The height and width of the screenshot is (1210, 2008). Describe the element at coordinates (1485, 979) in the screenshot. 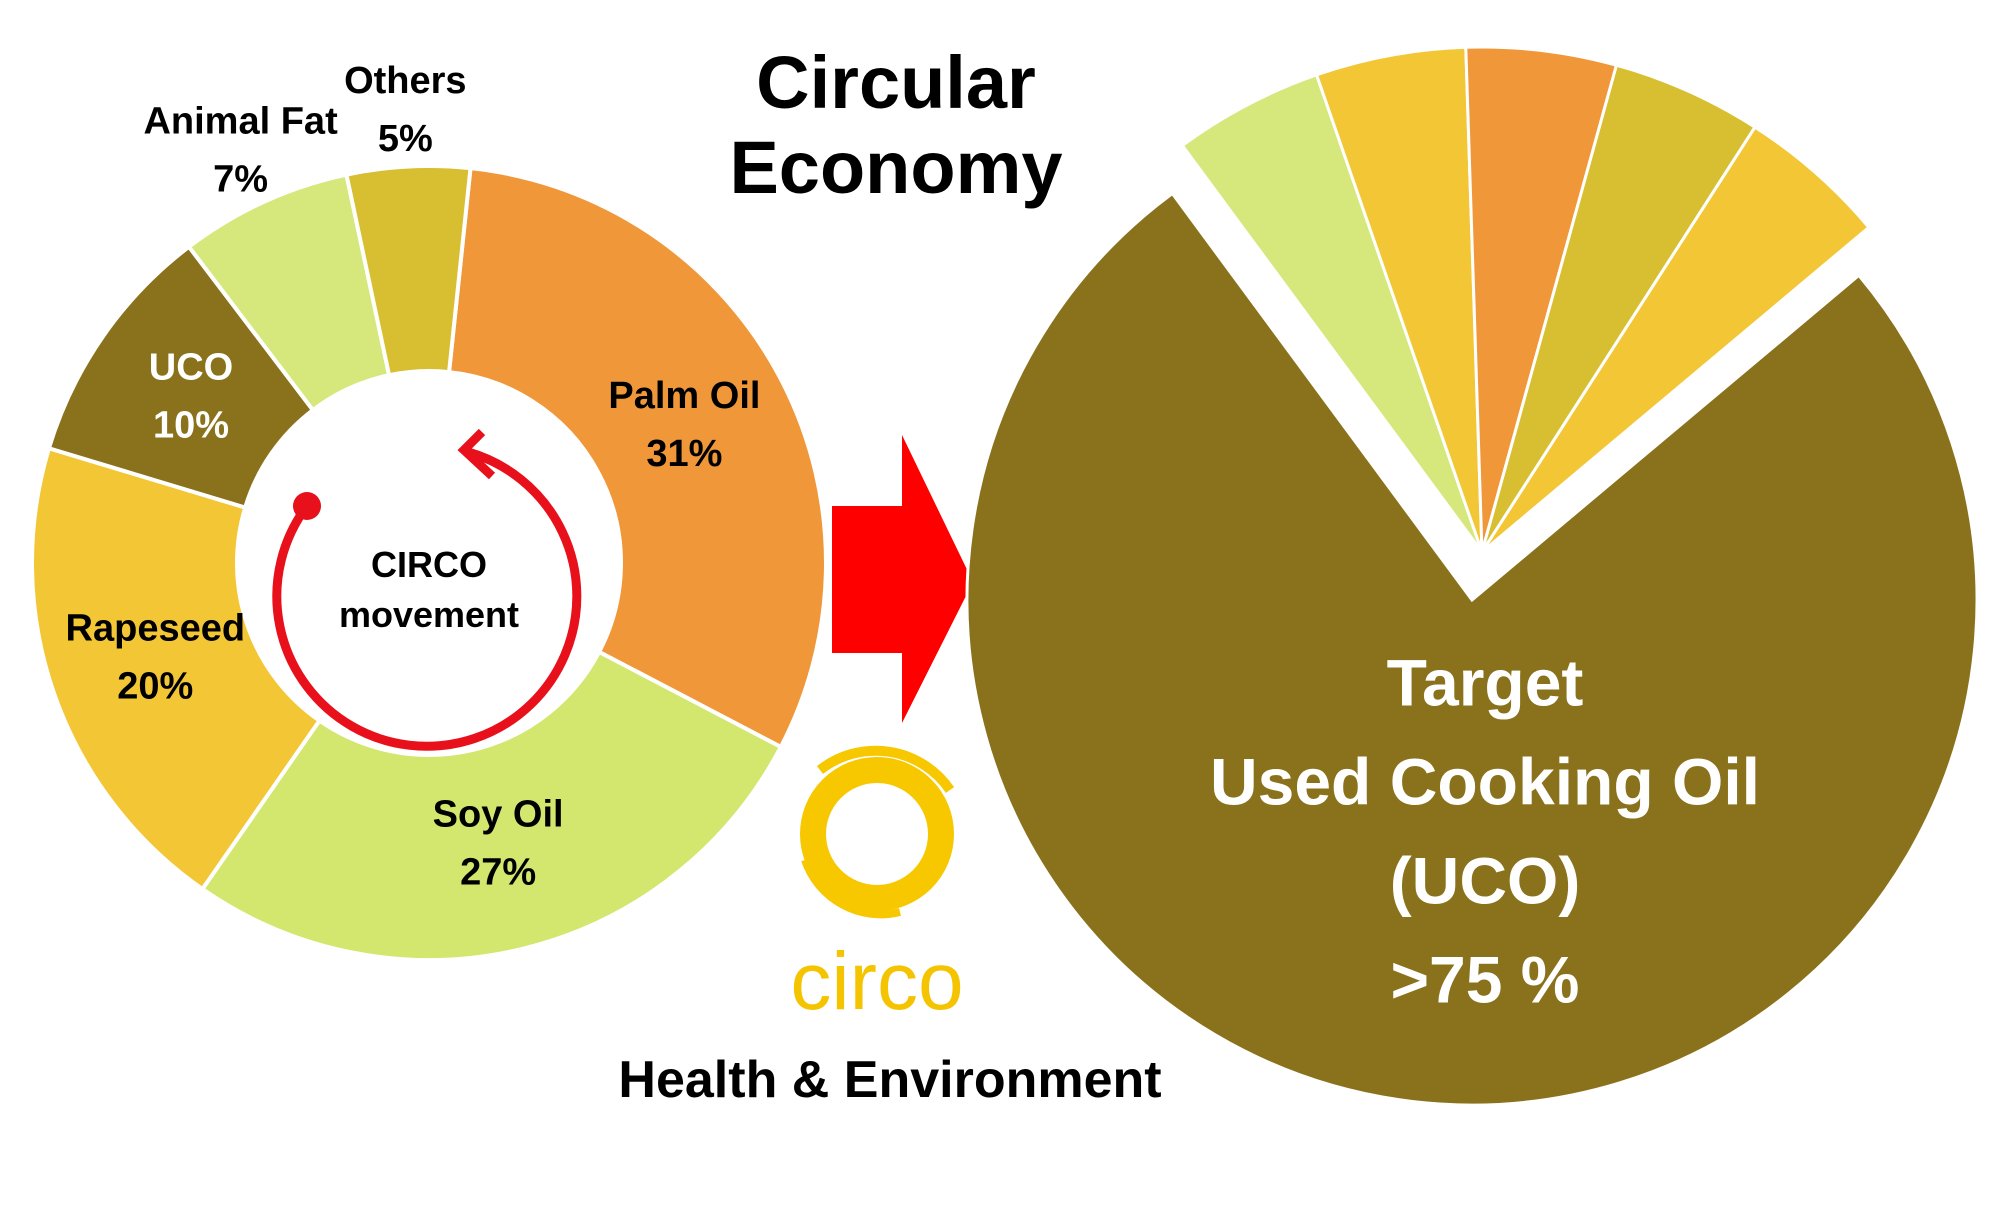

I see `pie-annotation: >75 %` at that location.